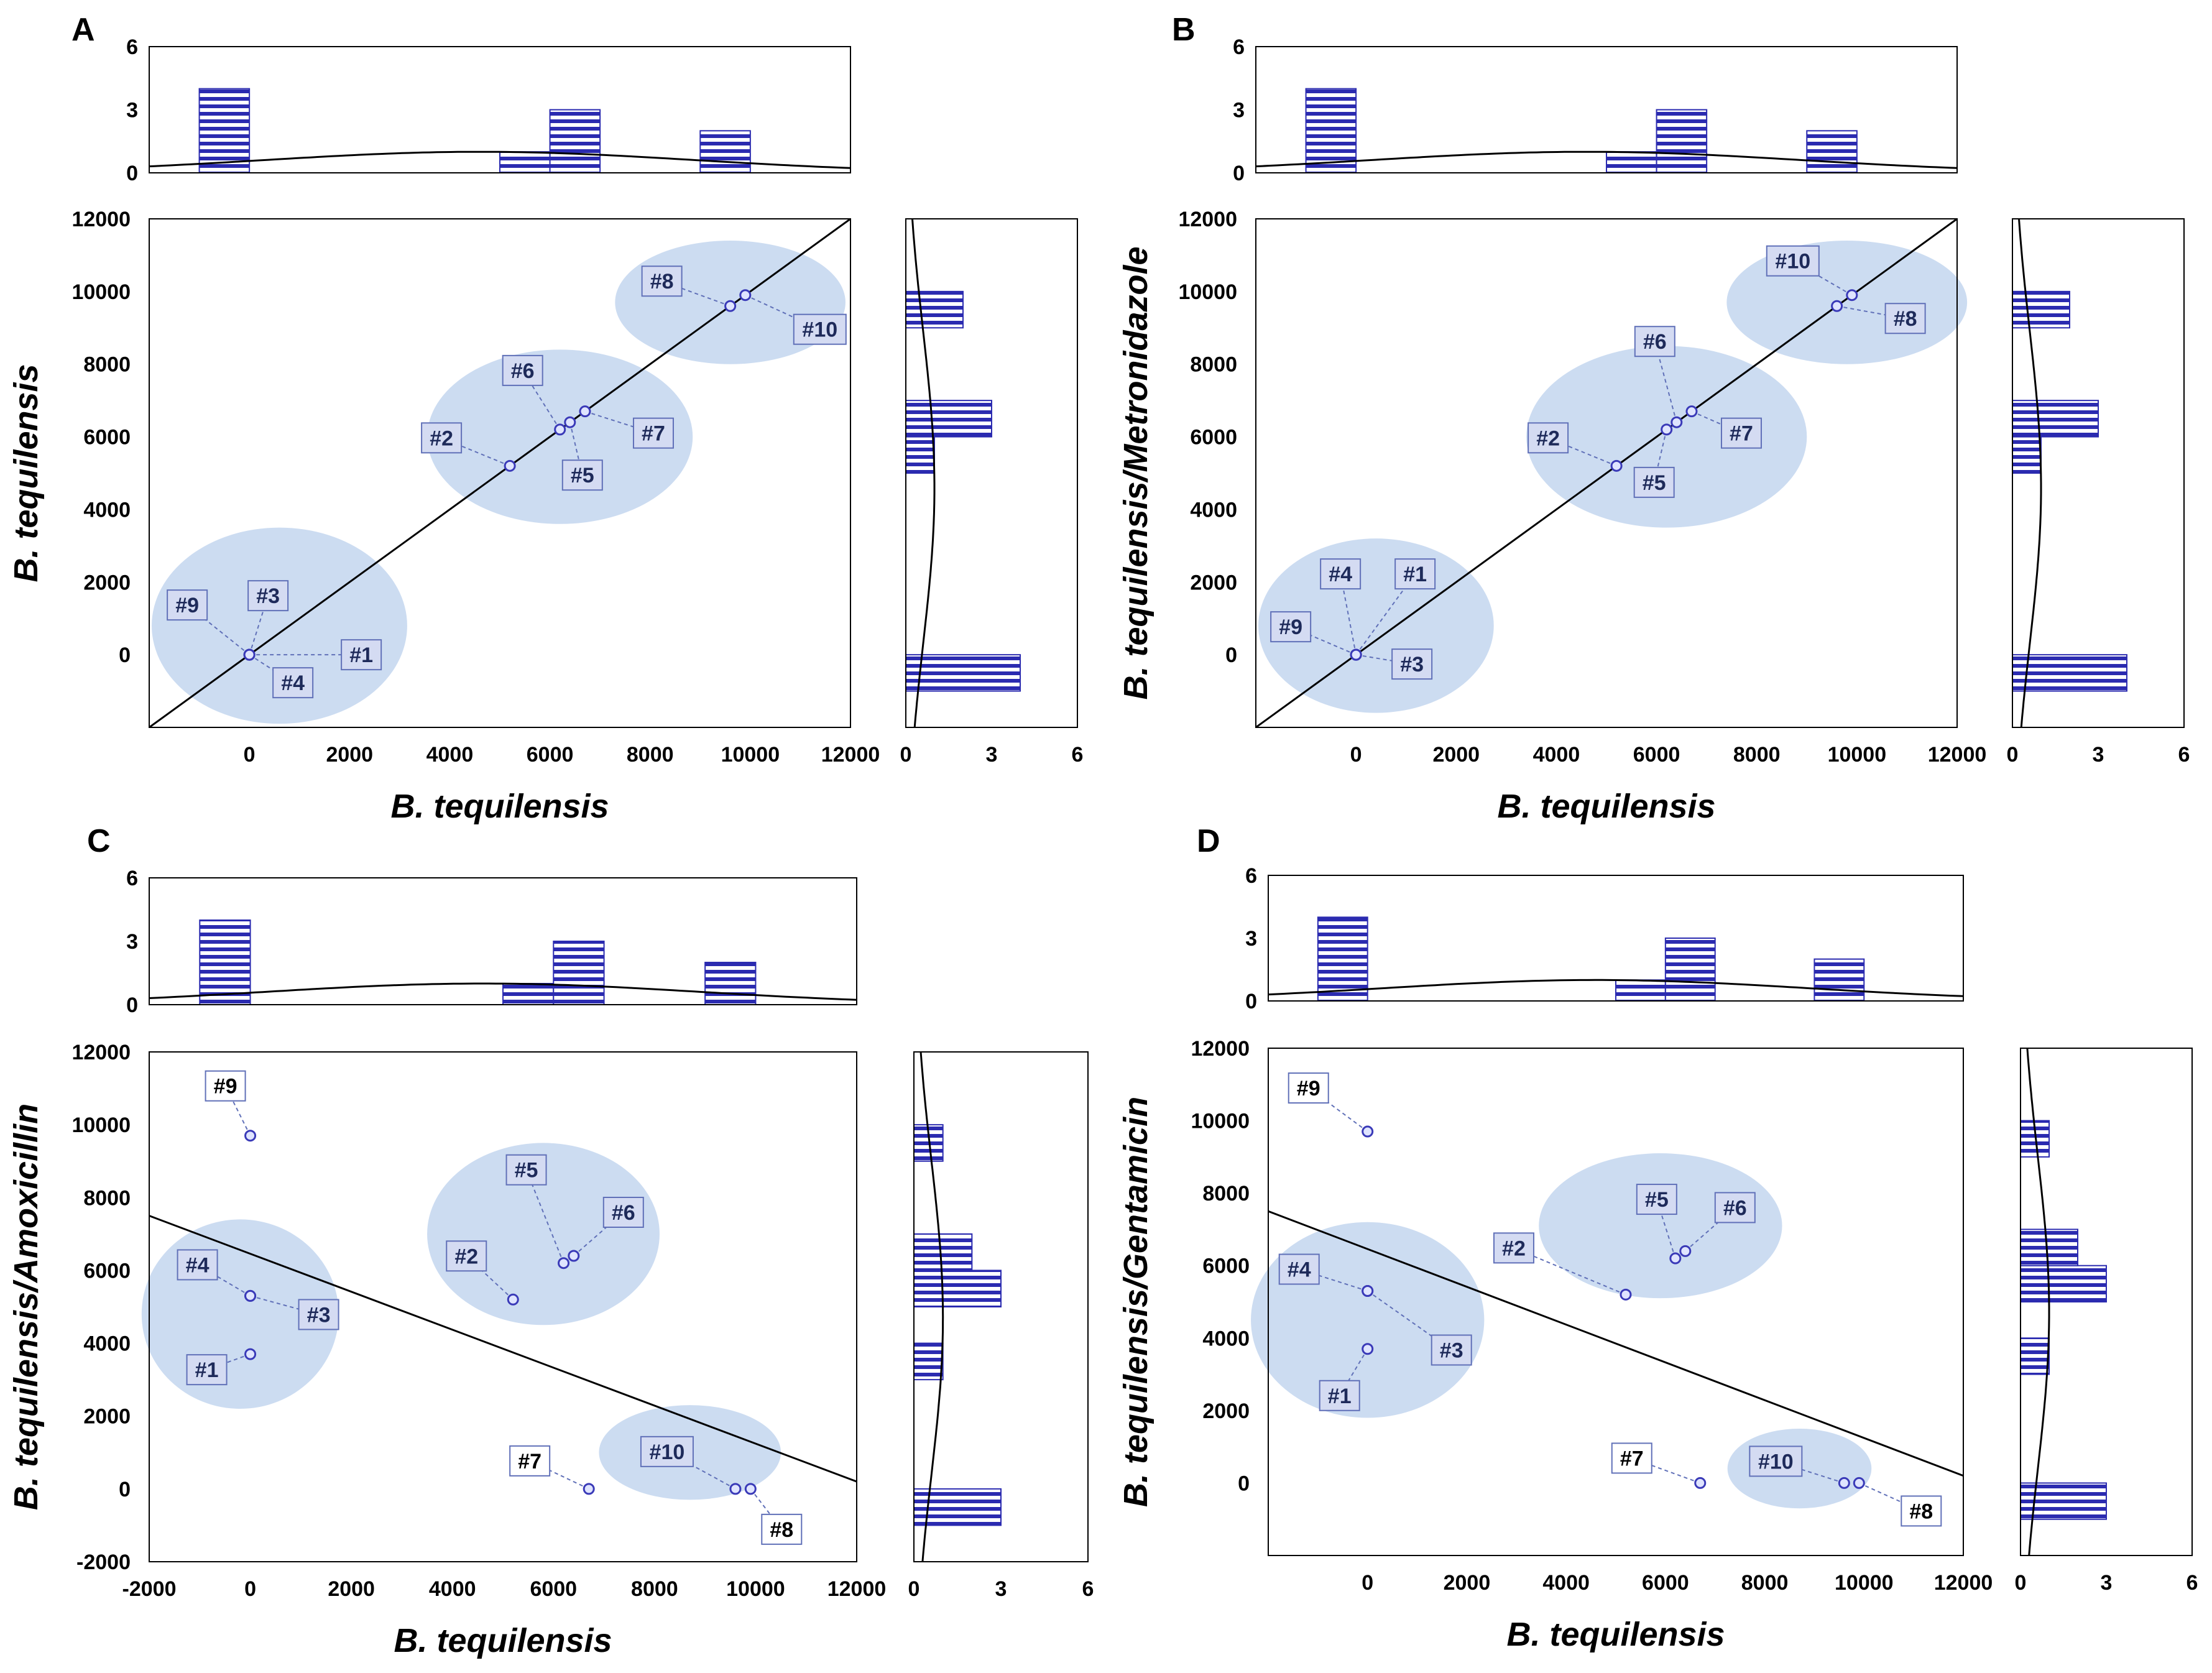 This screenshot has height=1673, width=2212. I want to click on y-axis-title: B. tequilensis/Gentamicin, so click(1135, 1302).